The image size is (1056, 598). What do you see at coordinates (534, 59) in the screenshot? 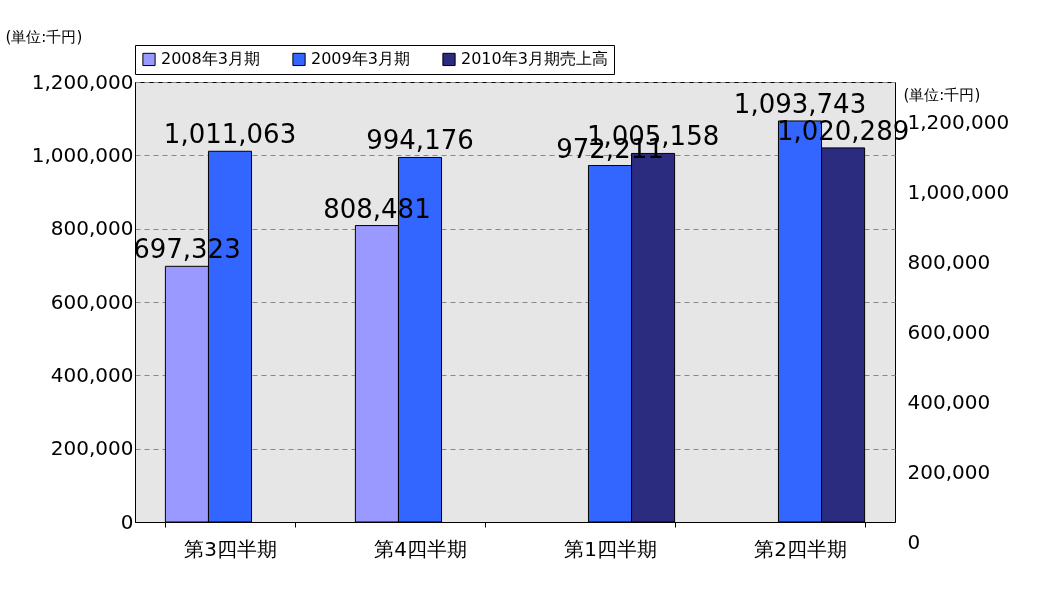
I see `legend-label: 2010年3月期売上高` at bounding box center [534, 59].